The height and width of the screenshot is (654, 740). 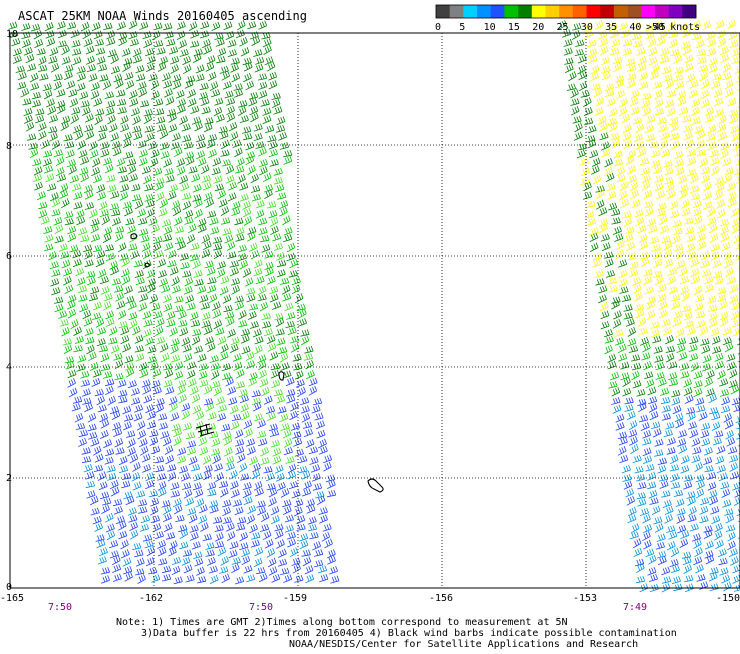 What do you see at coordinates (151, 598) in the screenshot?
I see `lon-label-162: -162` at bounding box center [151, 598].